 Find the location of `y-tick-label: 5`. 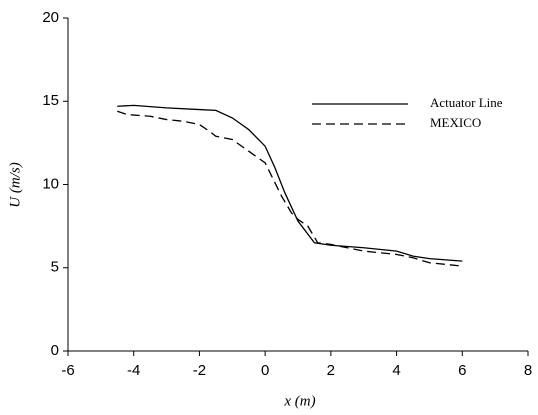

y-tick-label: 5 is located at coordinates (55, 267).